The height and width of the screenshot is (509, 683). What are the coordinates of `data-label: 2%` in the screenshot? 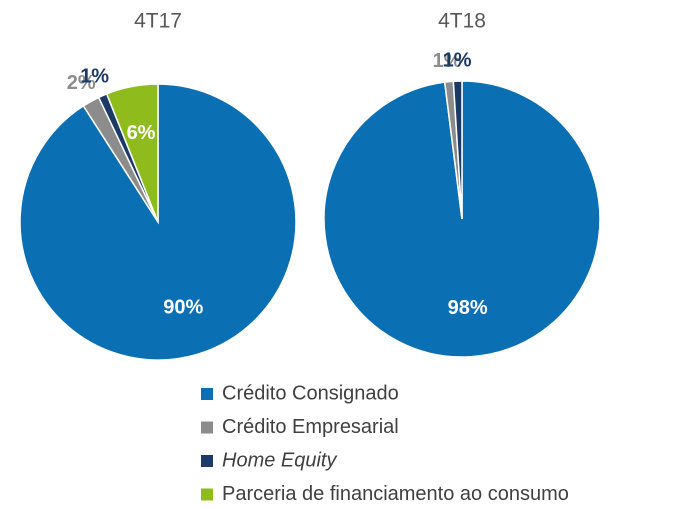 It's located at (81, 83).